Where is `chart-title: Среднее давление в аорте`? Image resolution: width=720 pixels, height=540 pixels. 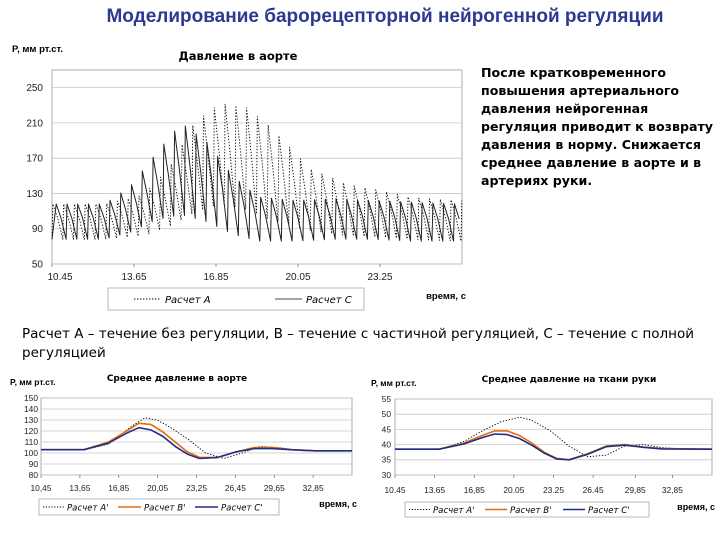
chart-title: Среднее давление в аорте is located at coordinates (177, 379).